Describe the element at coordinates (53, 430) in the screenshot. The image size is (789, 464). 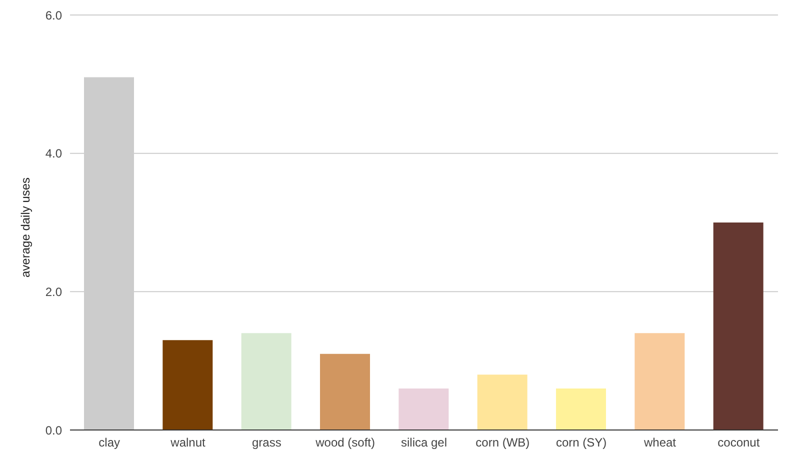
I see `y-tick-label: 0.0` at that location.